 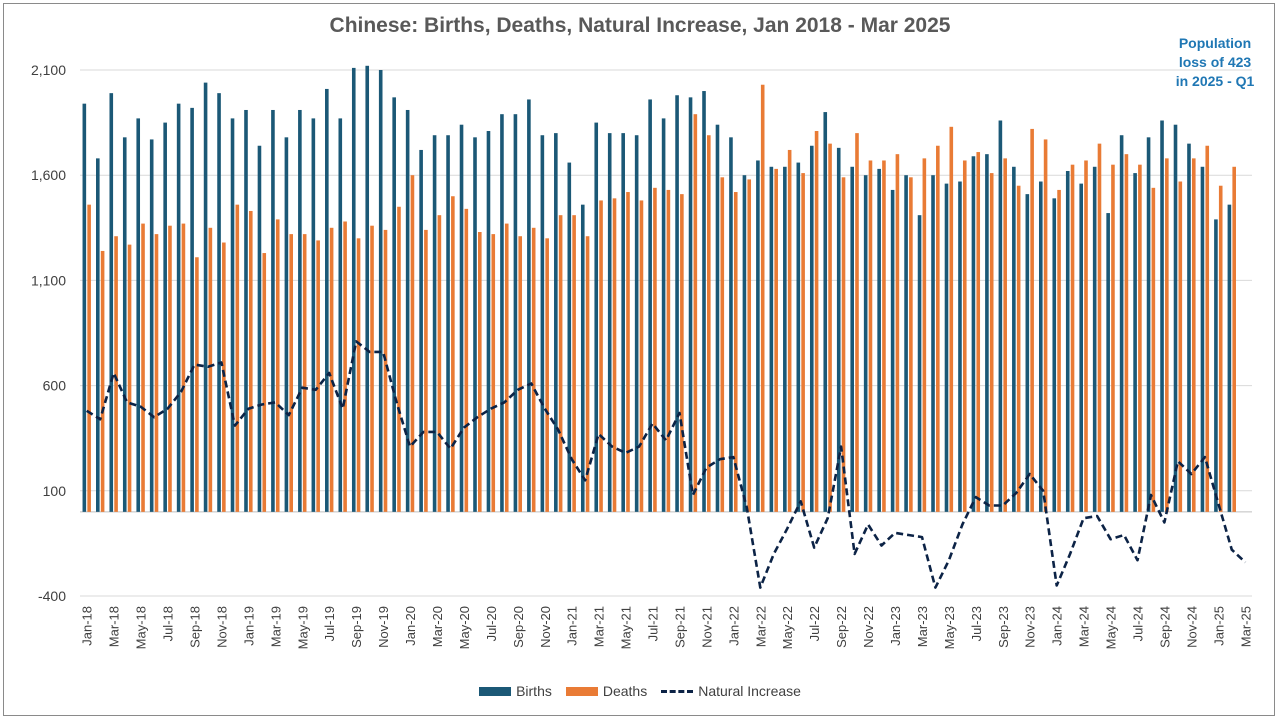 What do you see at coordinates (1215, 62) in the screenshot?
I see `annotation-text: Population loss of 423 in 2025 - Q1` at bounding box center [1215, 62].